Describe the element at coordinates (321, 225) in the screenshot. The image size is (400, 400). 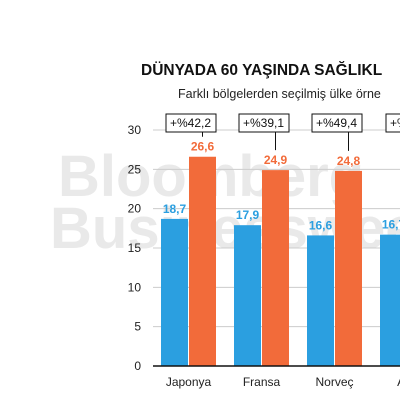
I see `data-label: 16,6` at that location.